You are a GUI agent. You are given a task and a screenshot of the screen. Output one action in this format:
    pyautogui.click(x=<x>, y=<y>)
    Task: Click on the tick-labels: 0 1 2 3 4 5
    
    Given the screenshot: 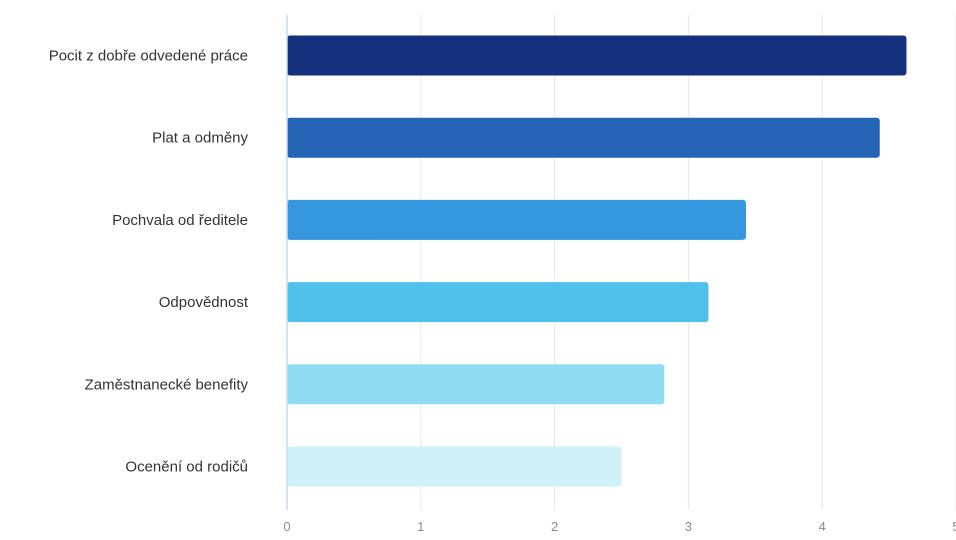 What is the action you would take?
    pyautogui.click(x=619, y=526)
    